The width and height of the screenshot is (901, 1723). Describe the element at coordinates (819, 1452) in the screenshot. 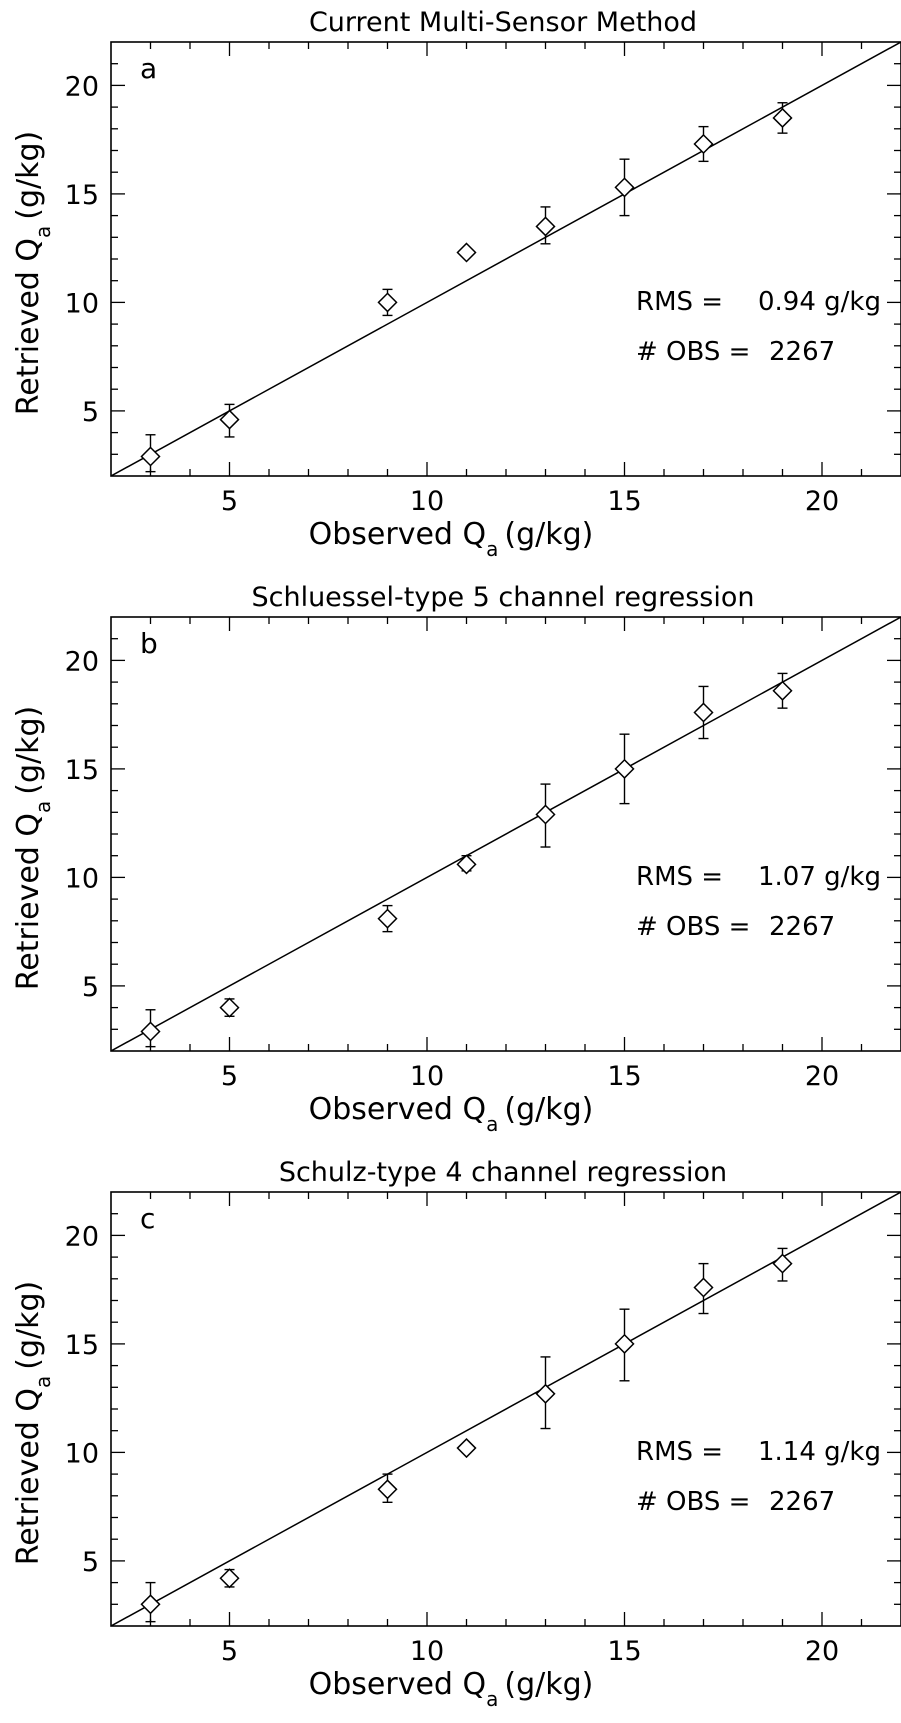

I see `rms-value: 1.14 g/kg` at that location.